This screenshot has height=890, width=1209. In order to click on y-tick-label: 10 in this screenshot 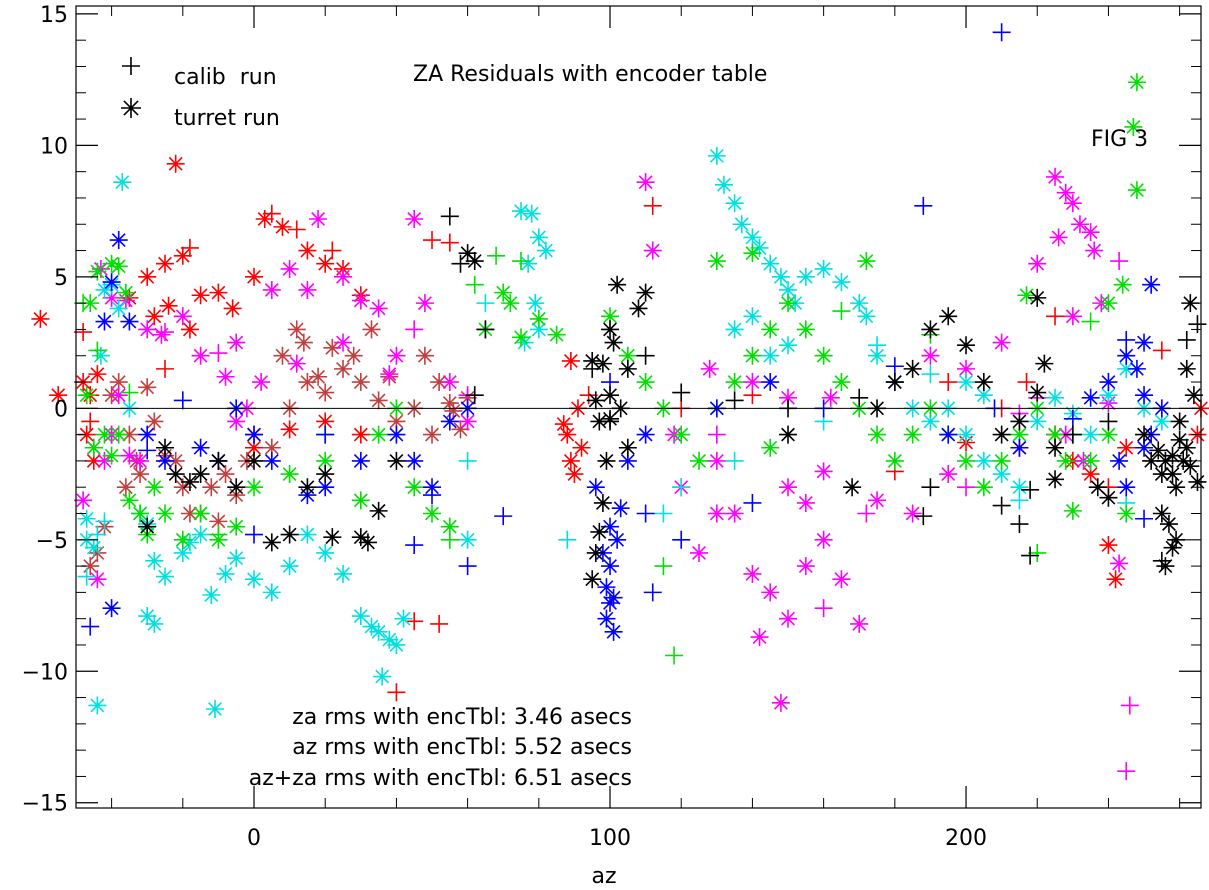, I will do `click(54, 146)`.